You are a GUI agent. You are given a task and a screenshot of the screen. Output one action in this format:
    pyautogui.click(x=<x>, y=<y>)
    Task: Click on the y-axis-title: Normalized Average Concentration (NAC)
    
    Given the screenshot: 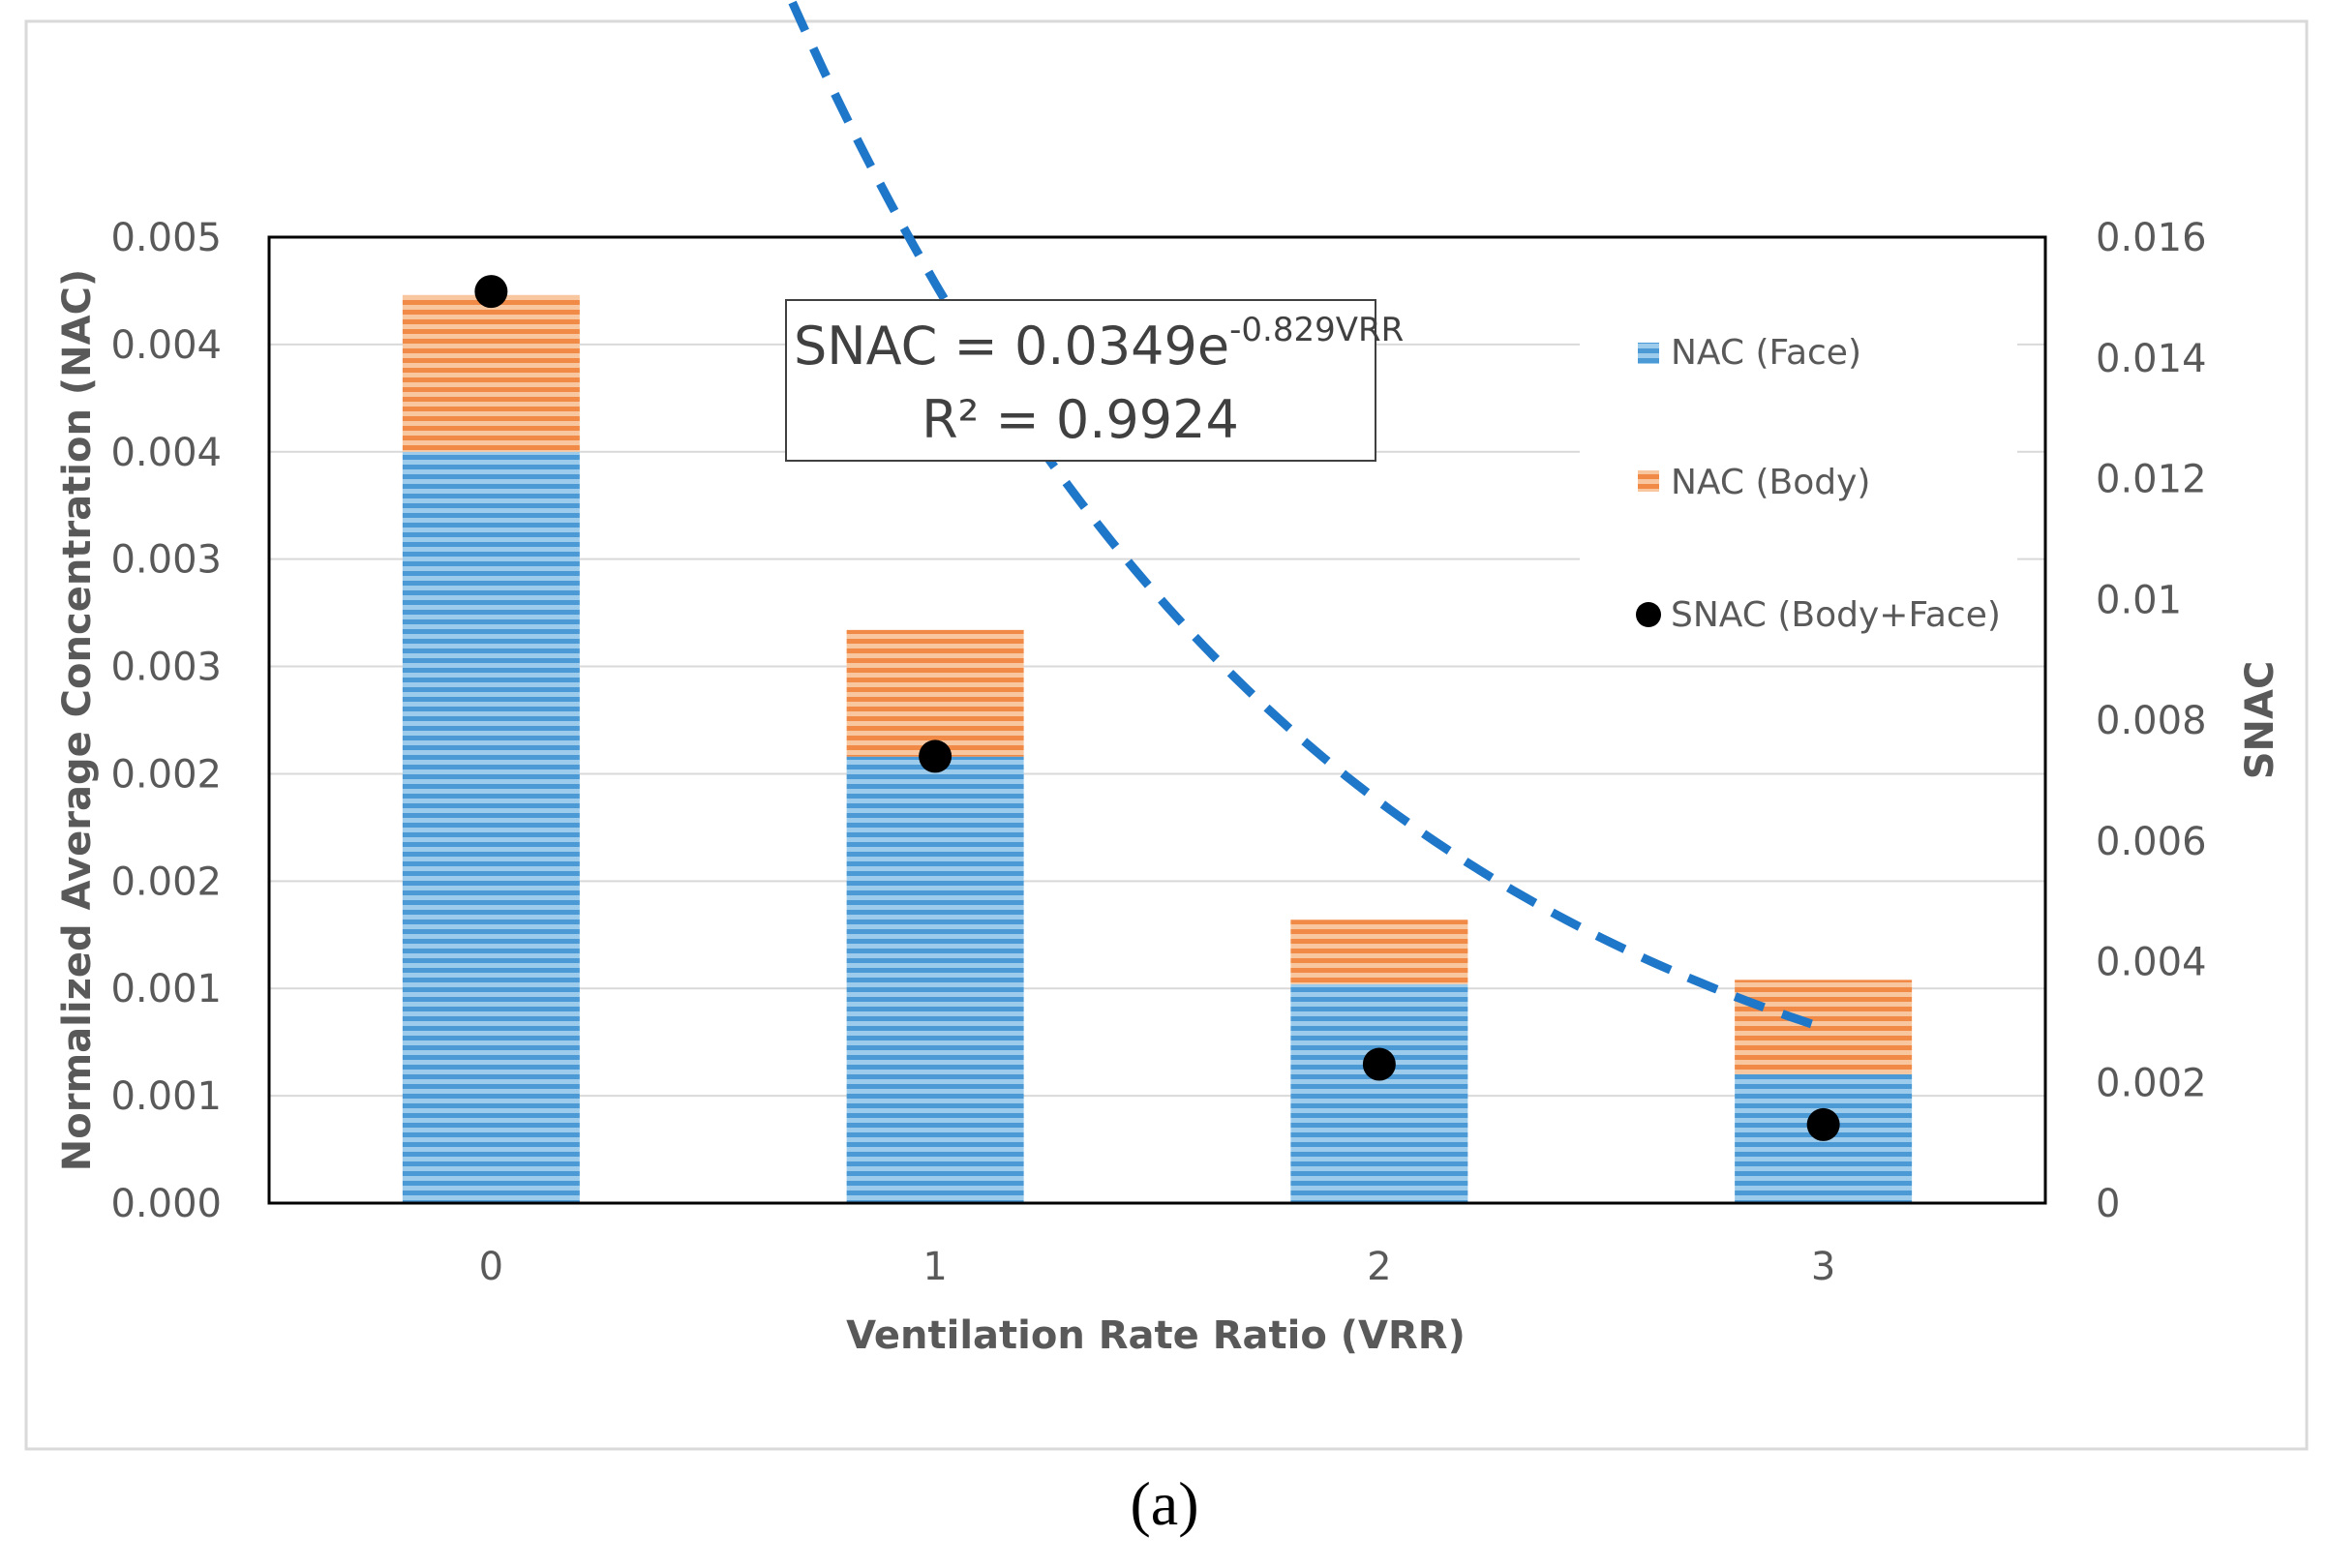 What is the action you would take?
    pyautogui.click(x=78, y=720)
    